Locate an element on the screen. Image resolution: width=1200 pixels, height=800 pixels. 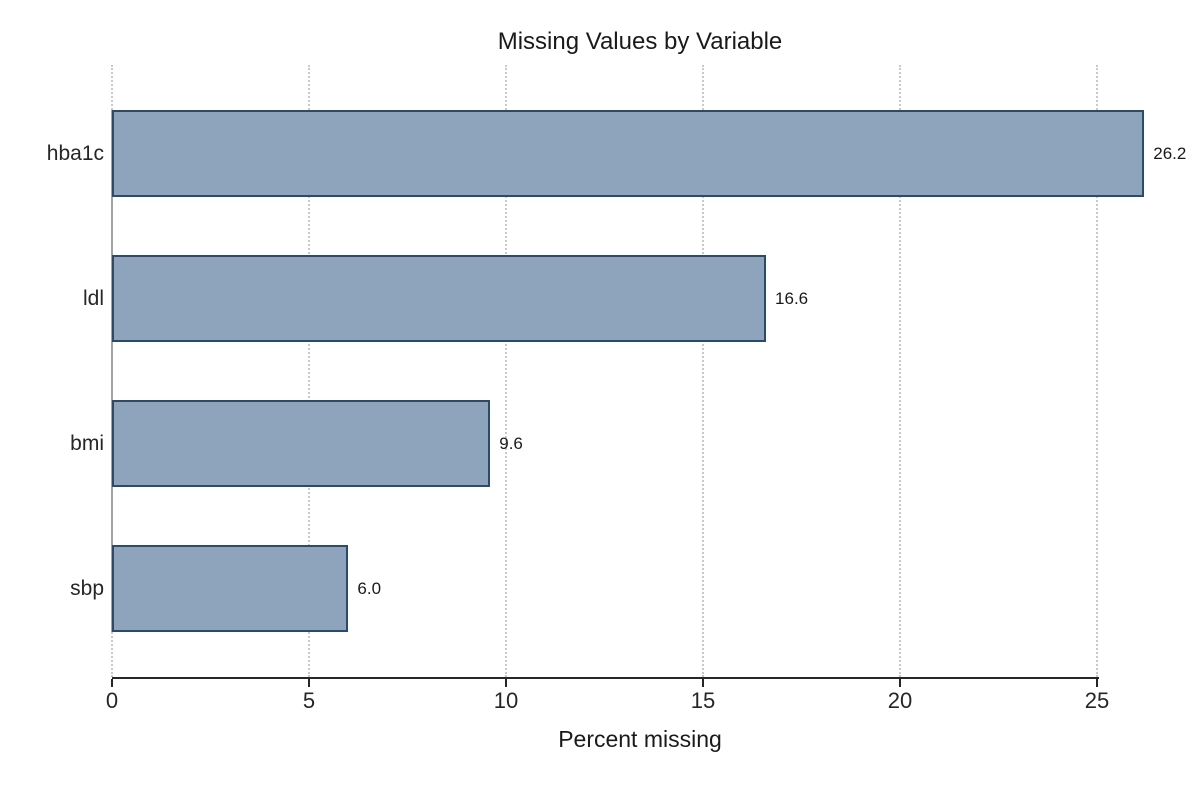
y-category-label-sbp: sbp is located at coordinates (87, 588).